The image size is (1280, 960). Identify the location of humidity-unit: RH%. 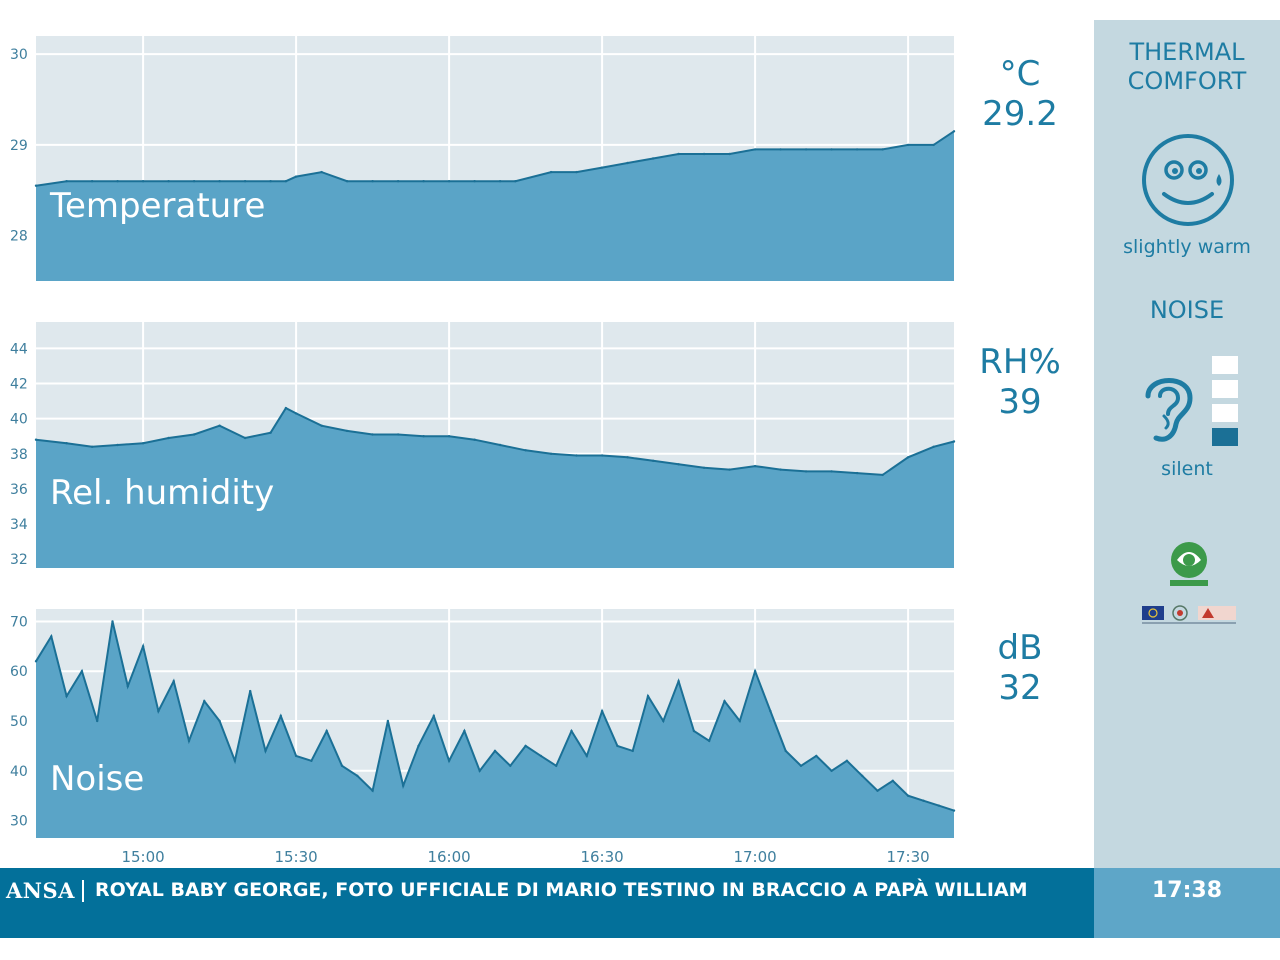
(1020, 362).